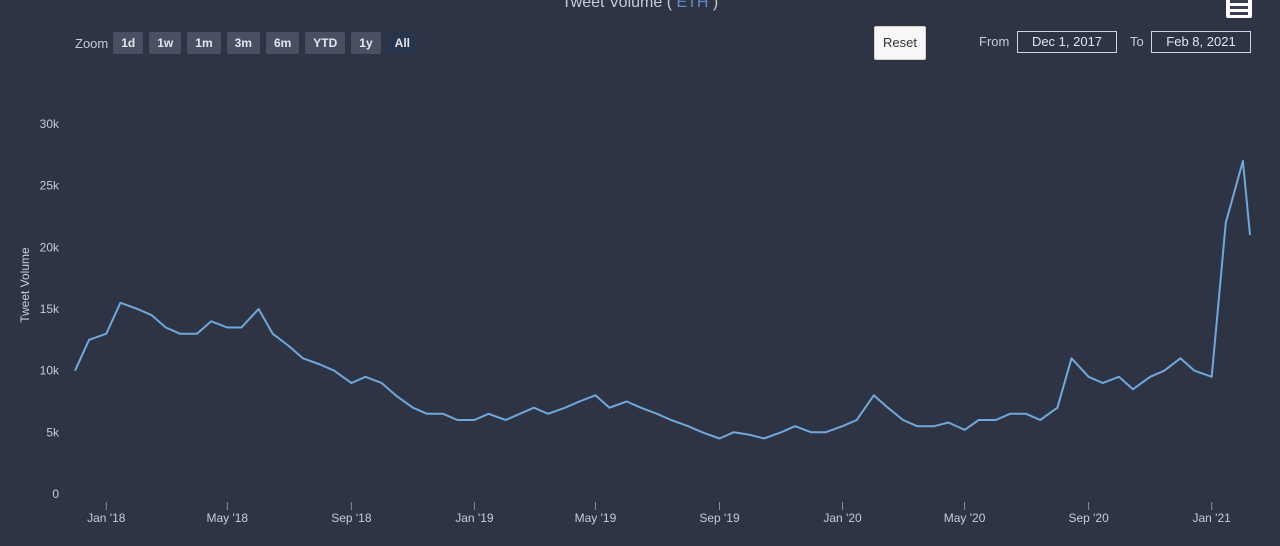 The image size is (1280, 546). What do you see at coordinates (92, 43) in the screenshot?
I see `zoom-label: Zoom` at bounding box center [92, 43].